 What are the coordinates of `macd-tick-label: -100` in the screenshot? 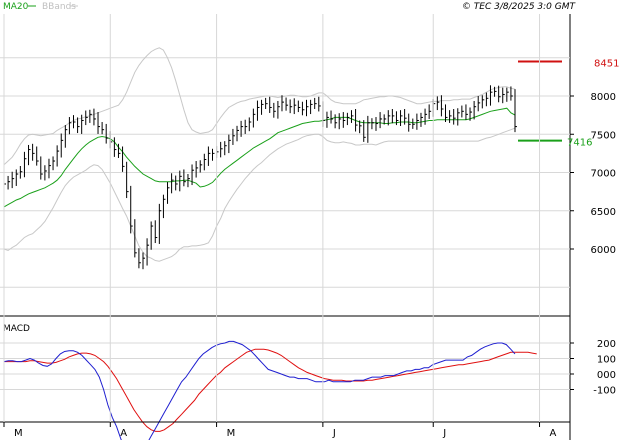 It's located at (604, 391).